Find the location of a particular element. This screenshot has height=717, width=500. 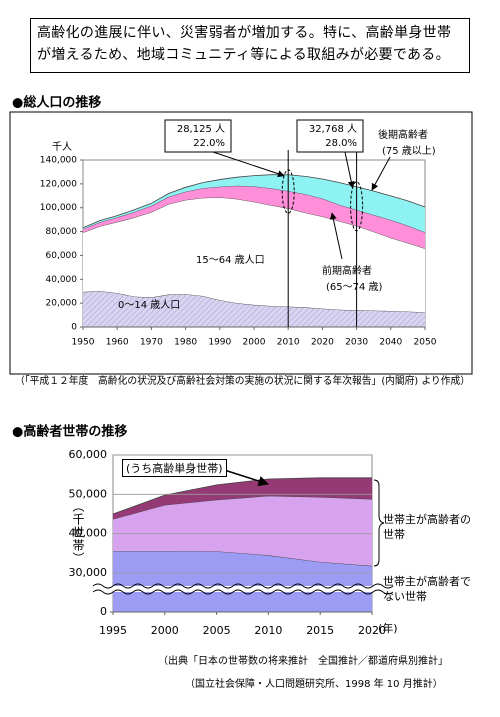

x-tick-label: 2015 is located at coordinates (320, 630).